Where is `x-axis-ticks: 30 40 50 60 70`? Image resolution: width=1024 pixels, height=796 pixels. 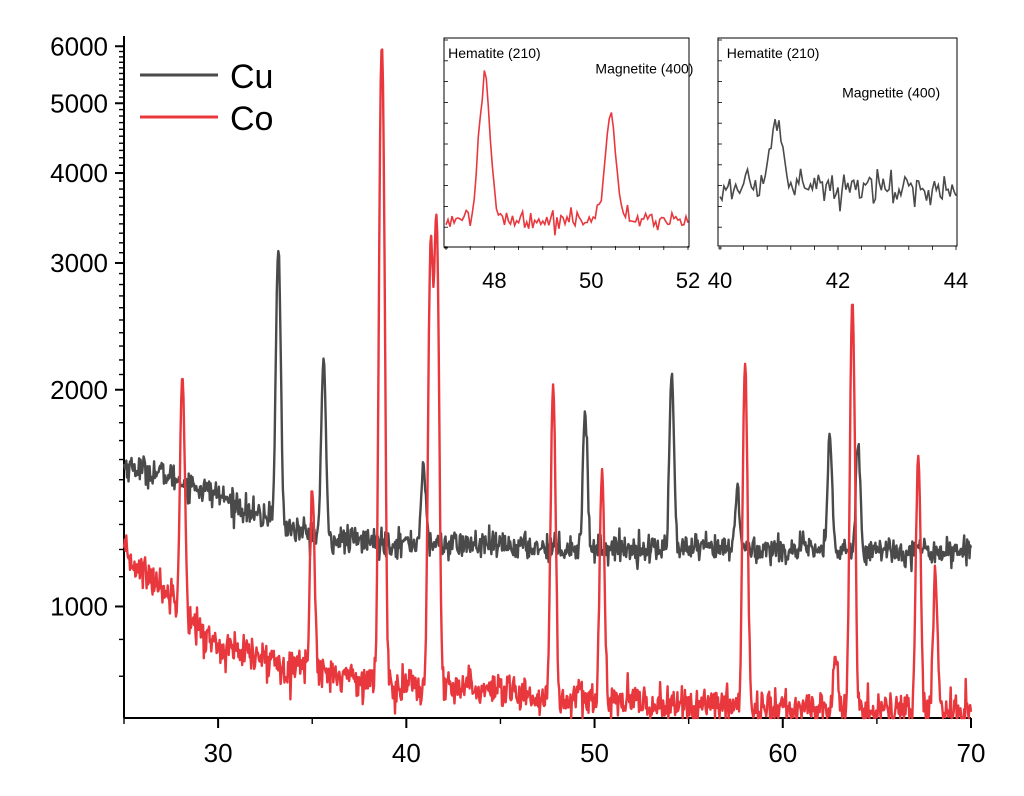
x-axis-ticks: 30 40 50 60 70 is located at coordinates (554, 743).